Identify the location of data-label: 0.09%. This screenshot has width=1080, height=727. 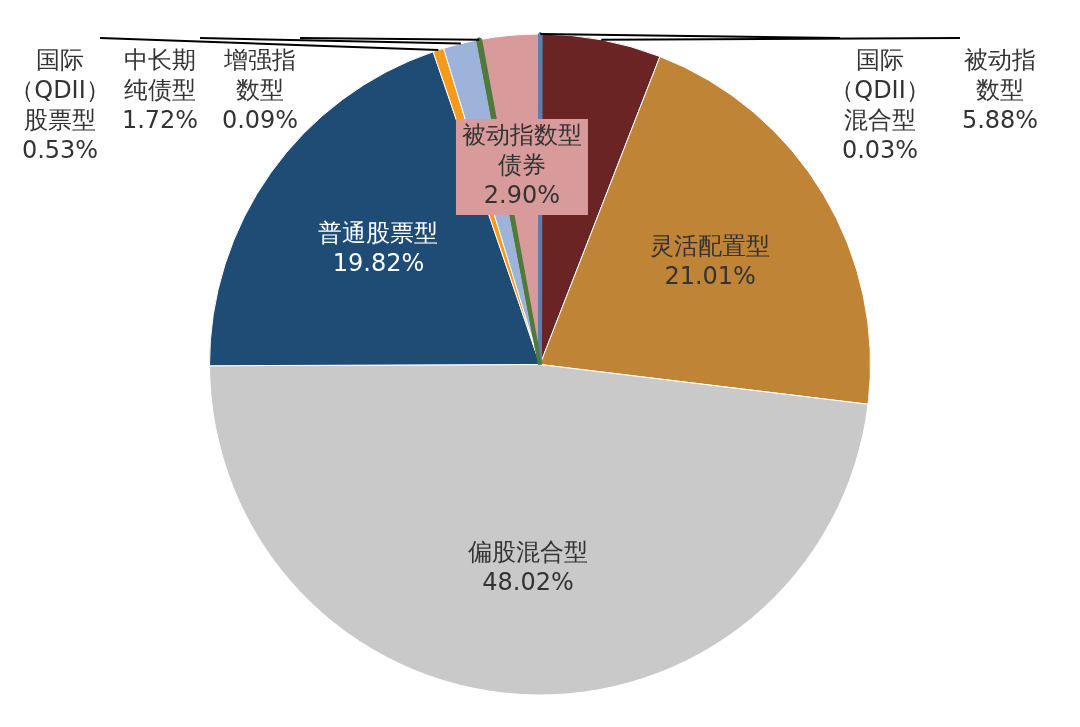
(260, 120).